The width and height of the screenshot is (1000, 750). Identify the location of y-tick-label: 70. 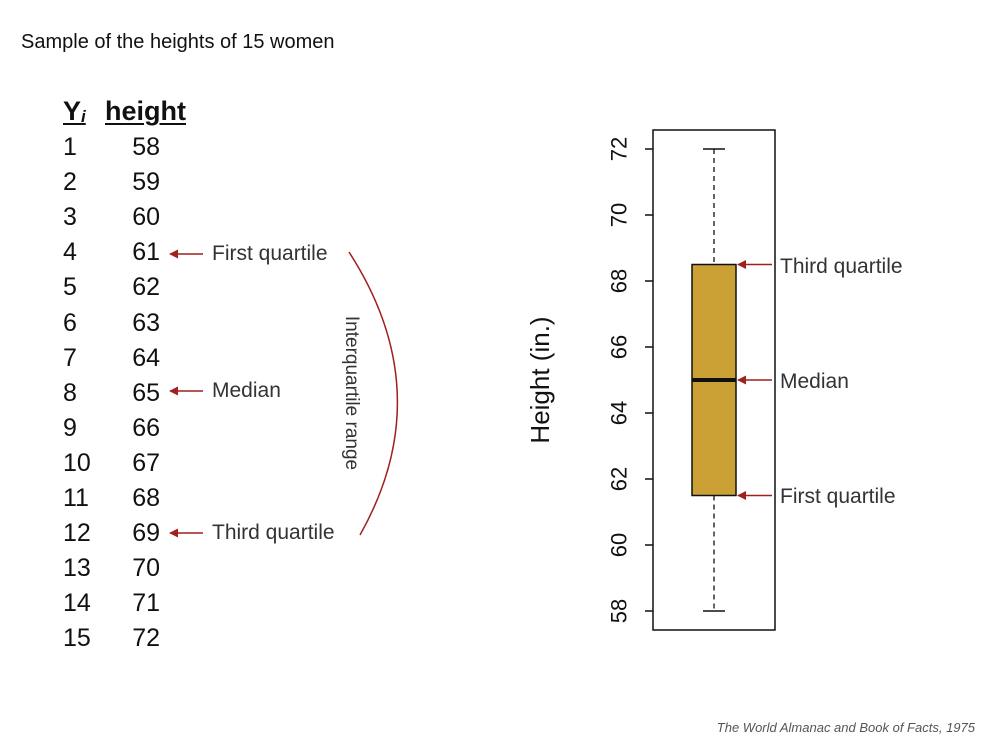
(619, 215).